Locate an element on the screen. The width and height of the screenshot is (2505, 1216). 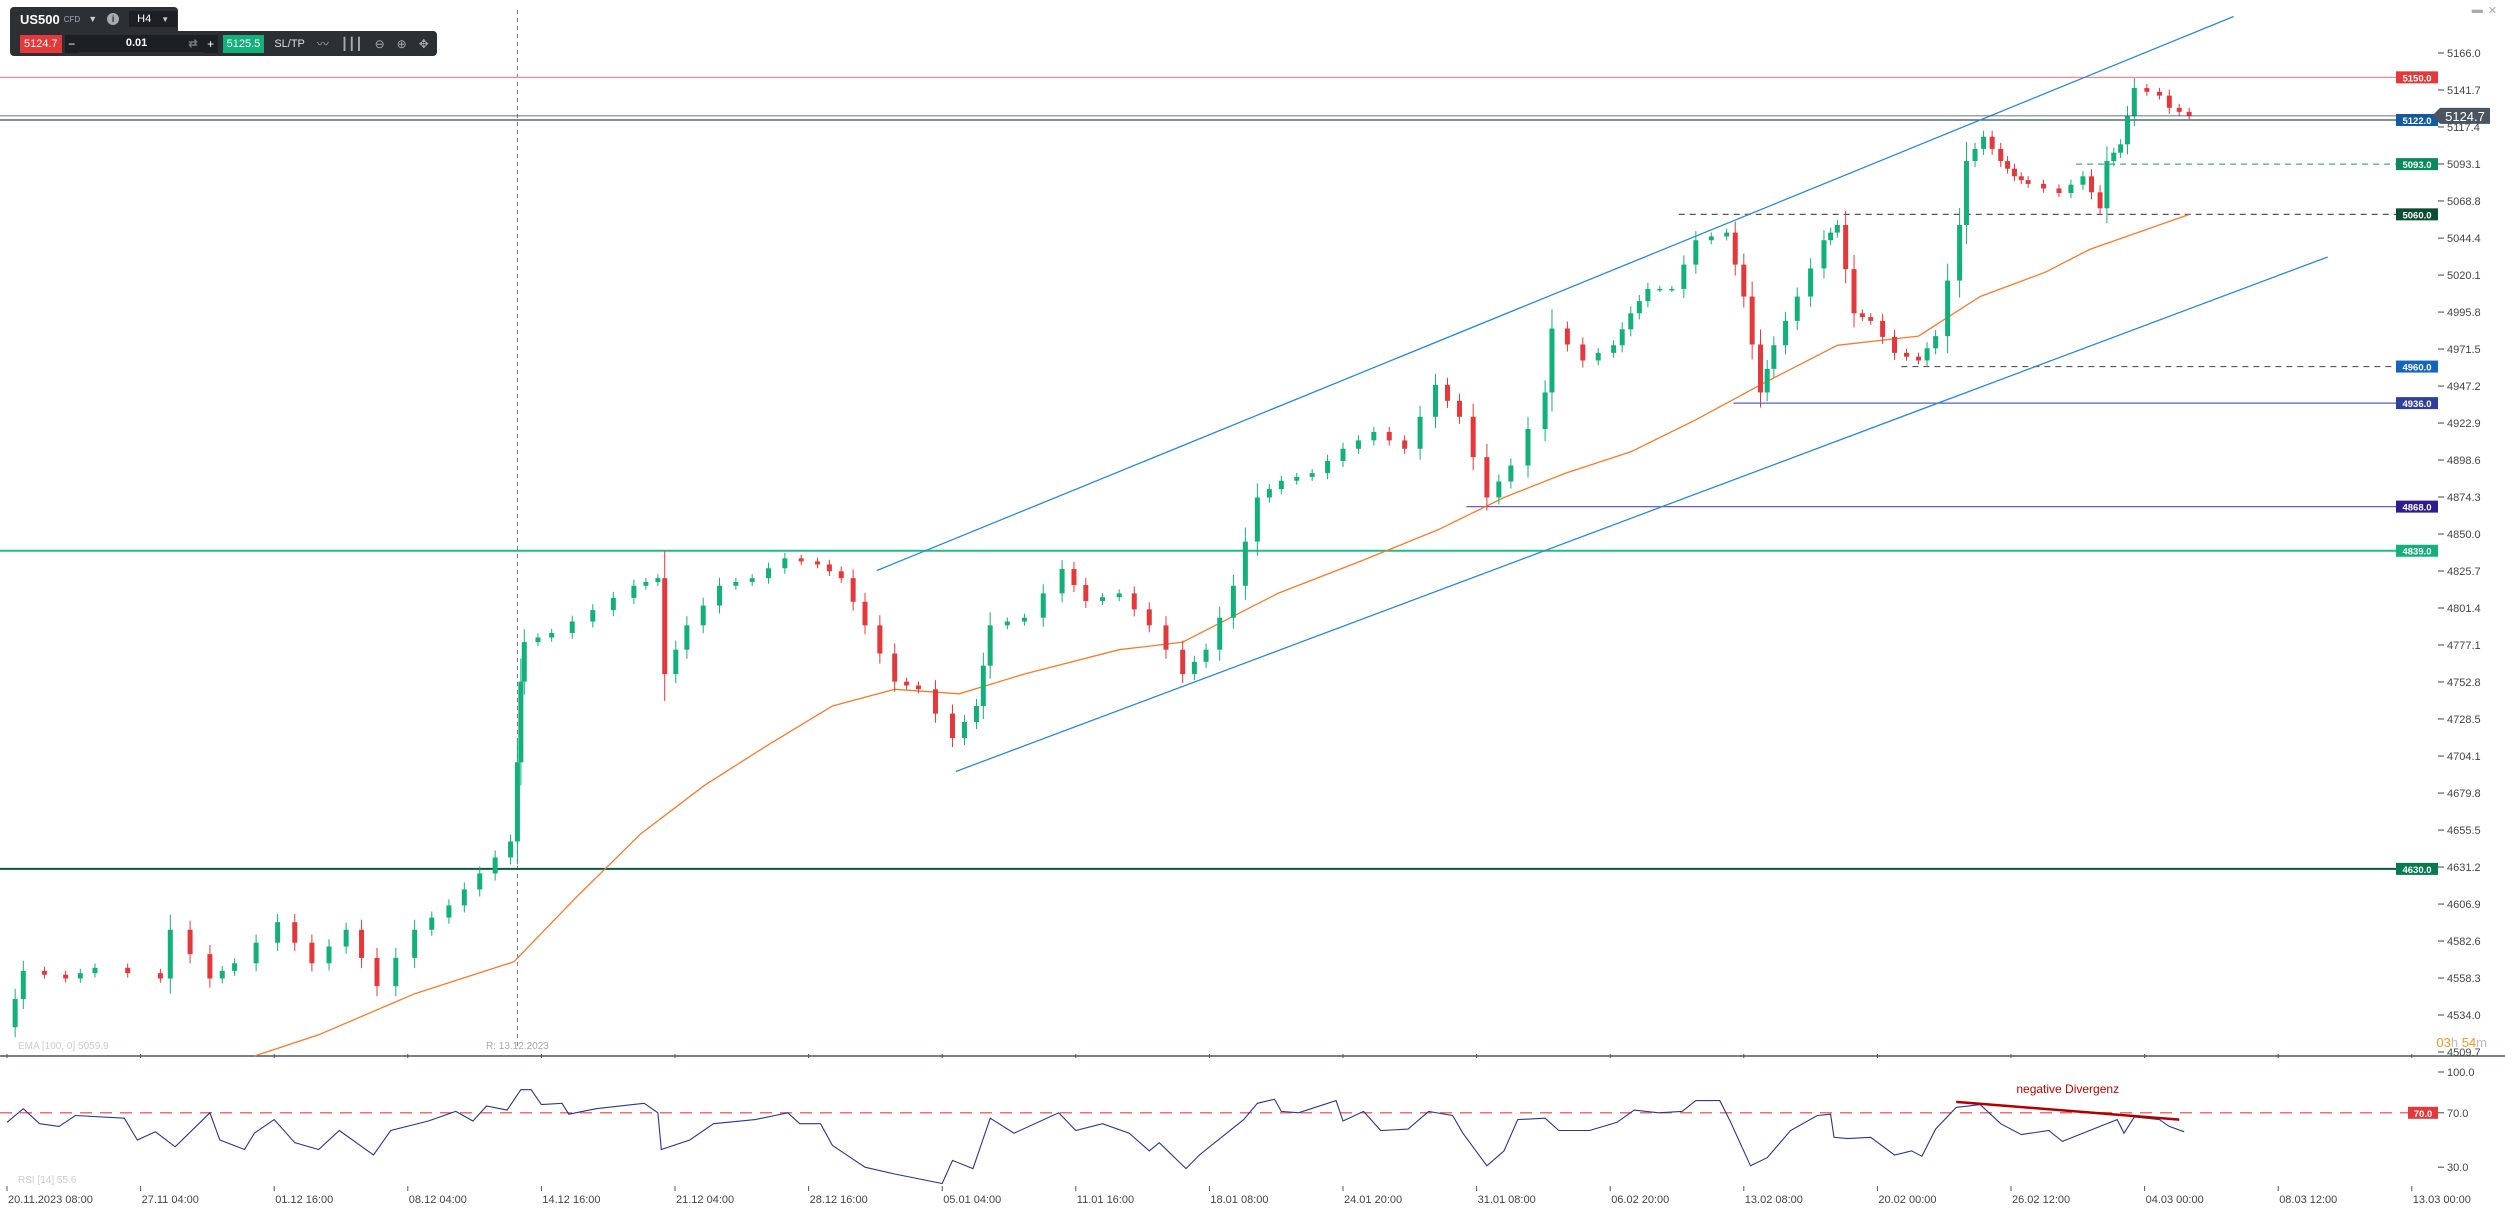
quantity-input: 0.01 ⇄ is located at coordinates (141, 43).